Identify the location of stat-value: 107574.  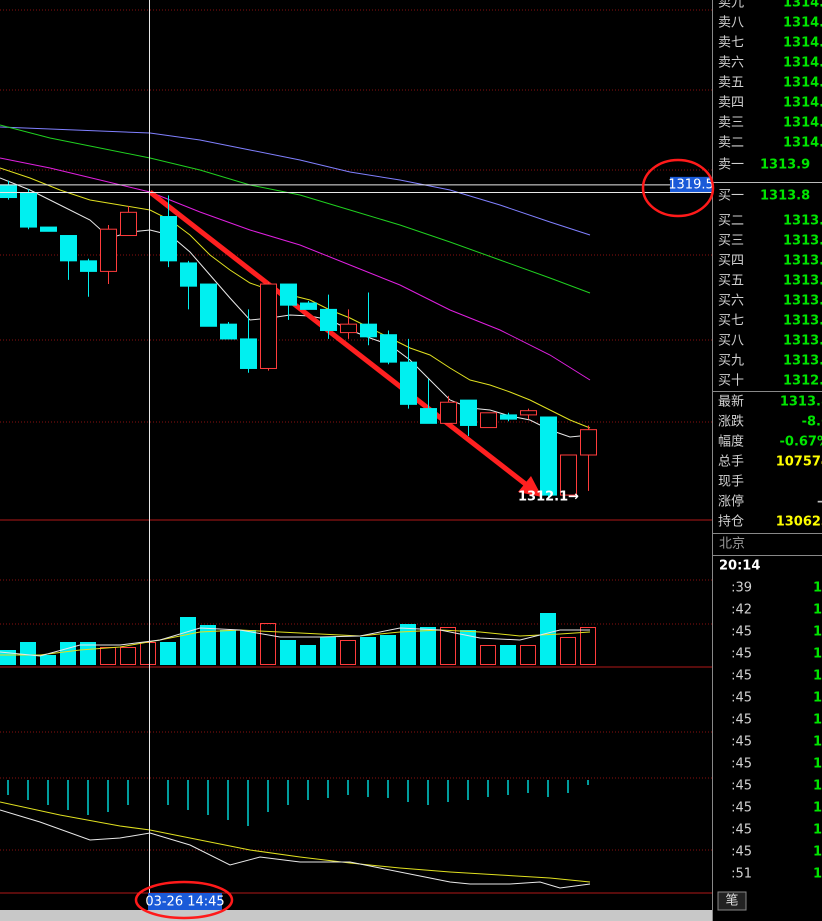
(799, 462).